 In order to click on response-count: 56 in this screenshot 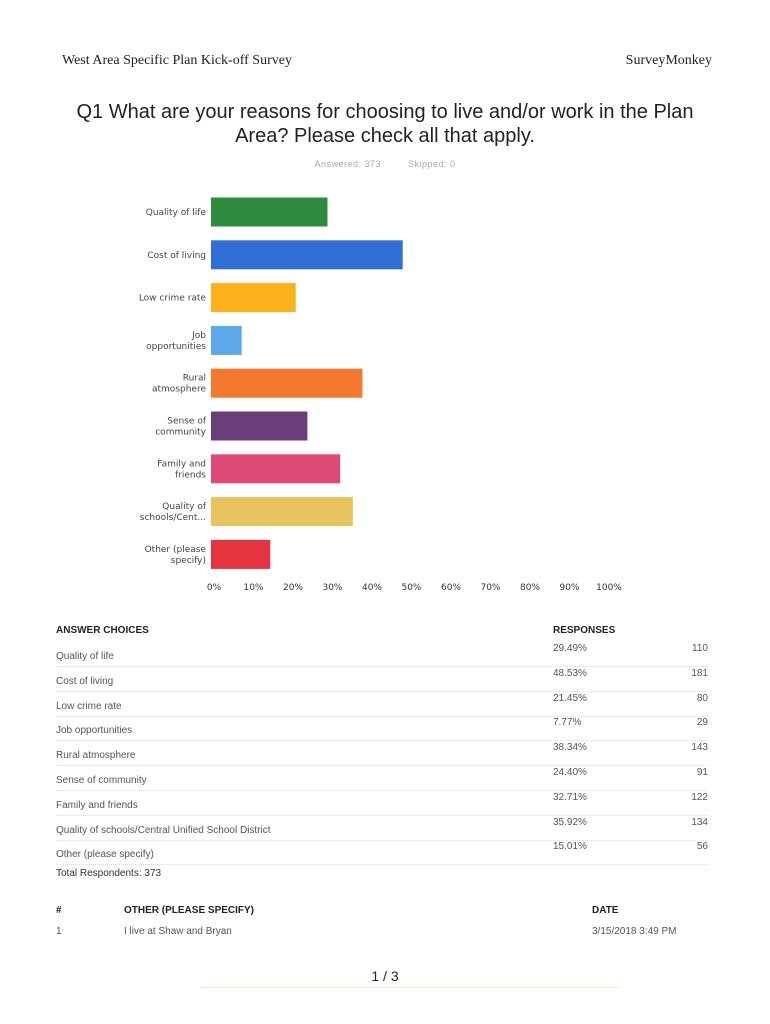, I will do `click(702, 847)`.